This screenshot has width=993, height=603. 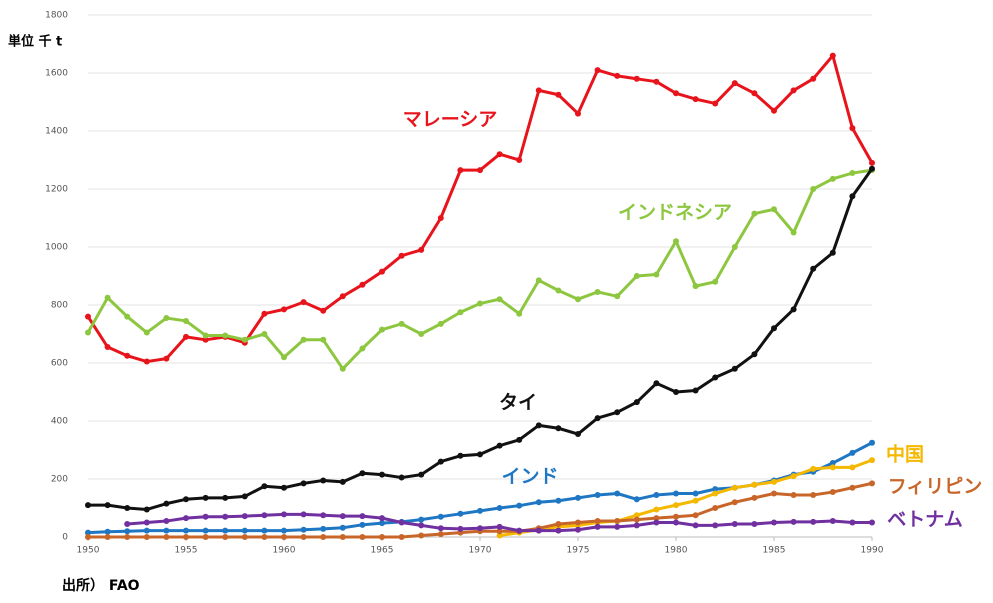 I want to click on x-tick-label: 1960, so click(x=284, y=551).